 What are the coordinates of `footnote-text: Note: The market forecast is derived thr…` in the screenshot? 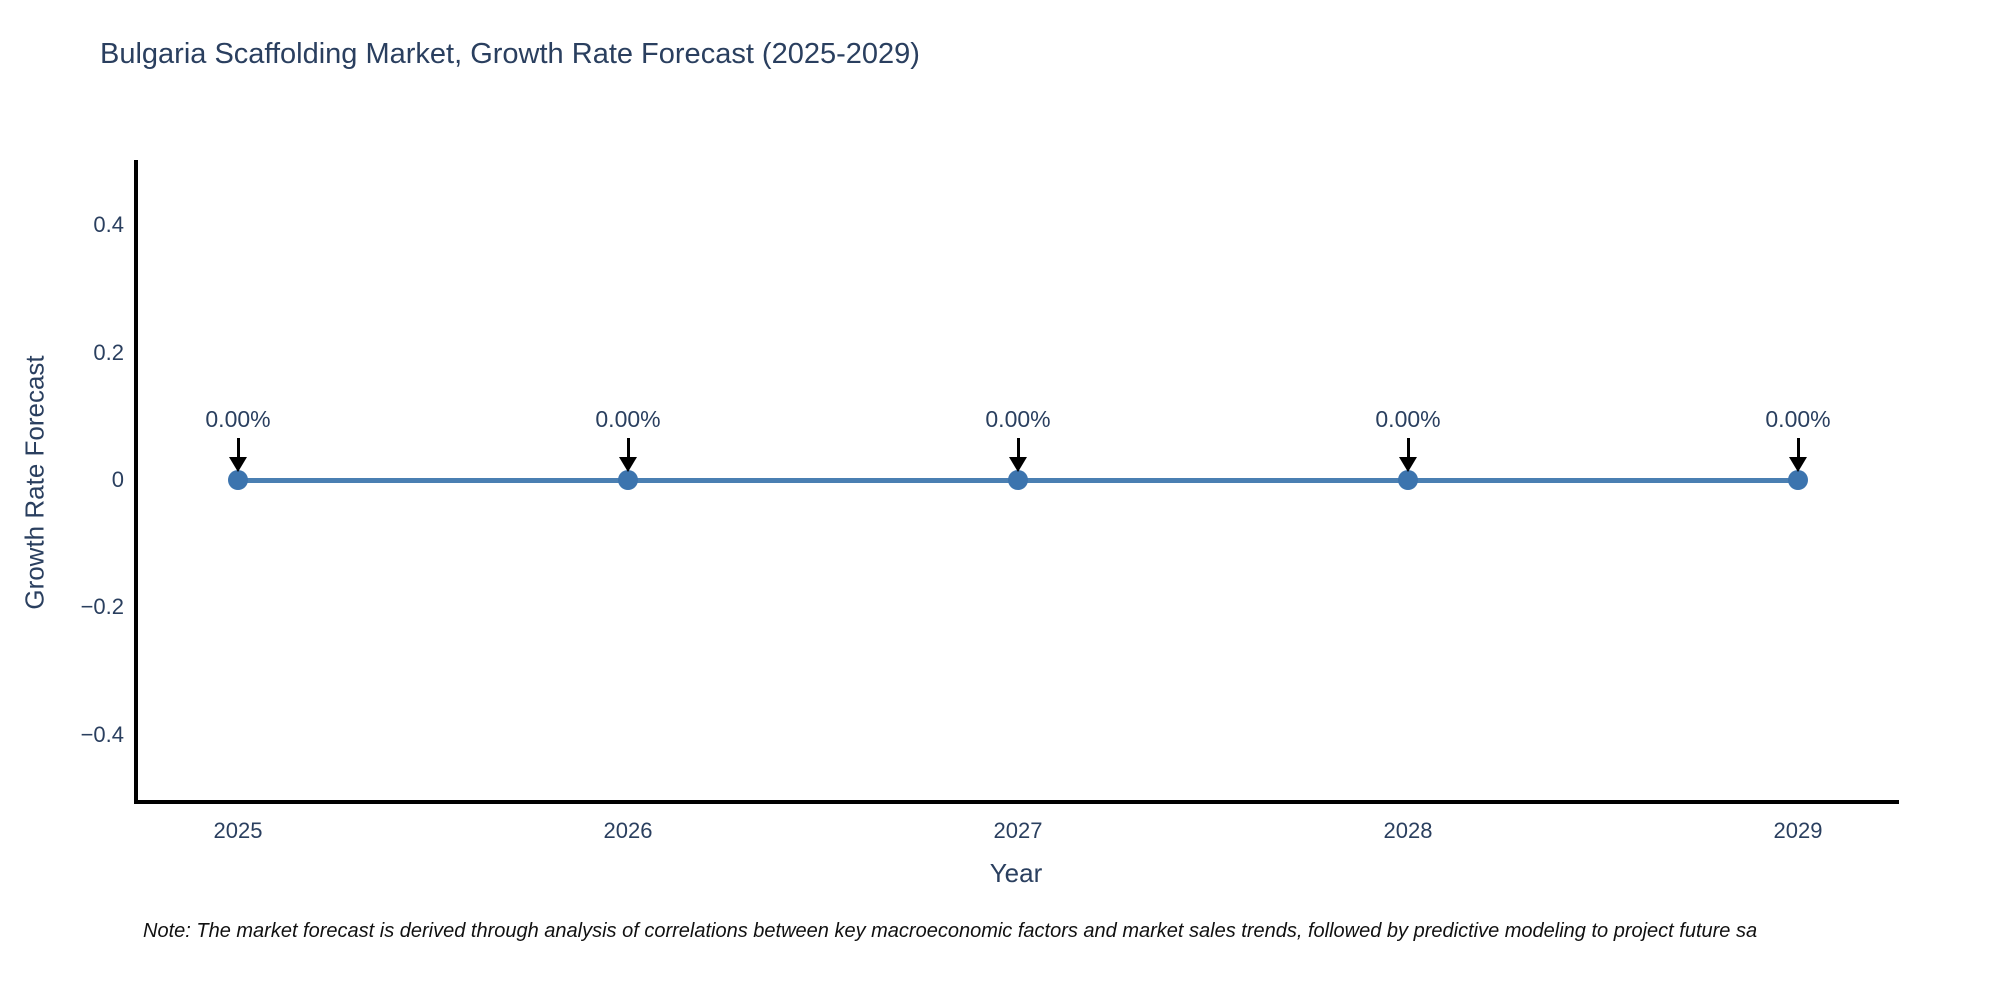 It's located at (950, 931).